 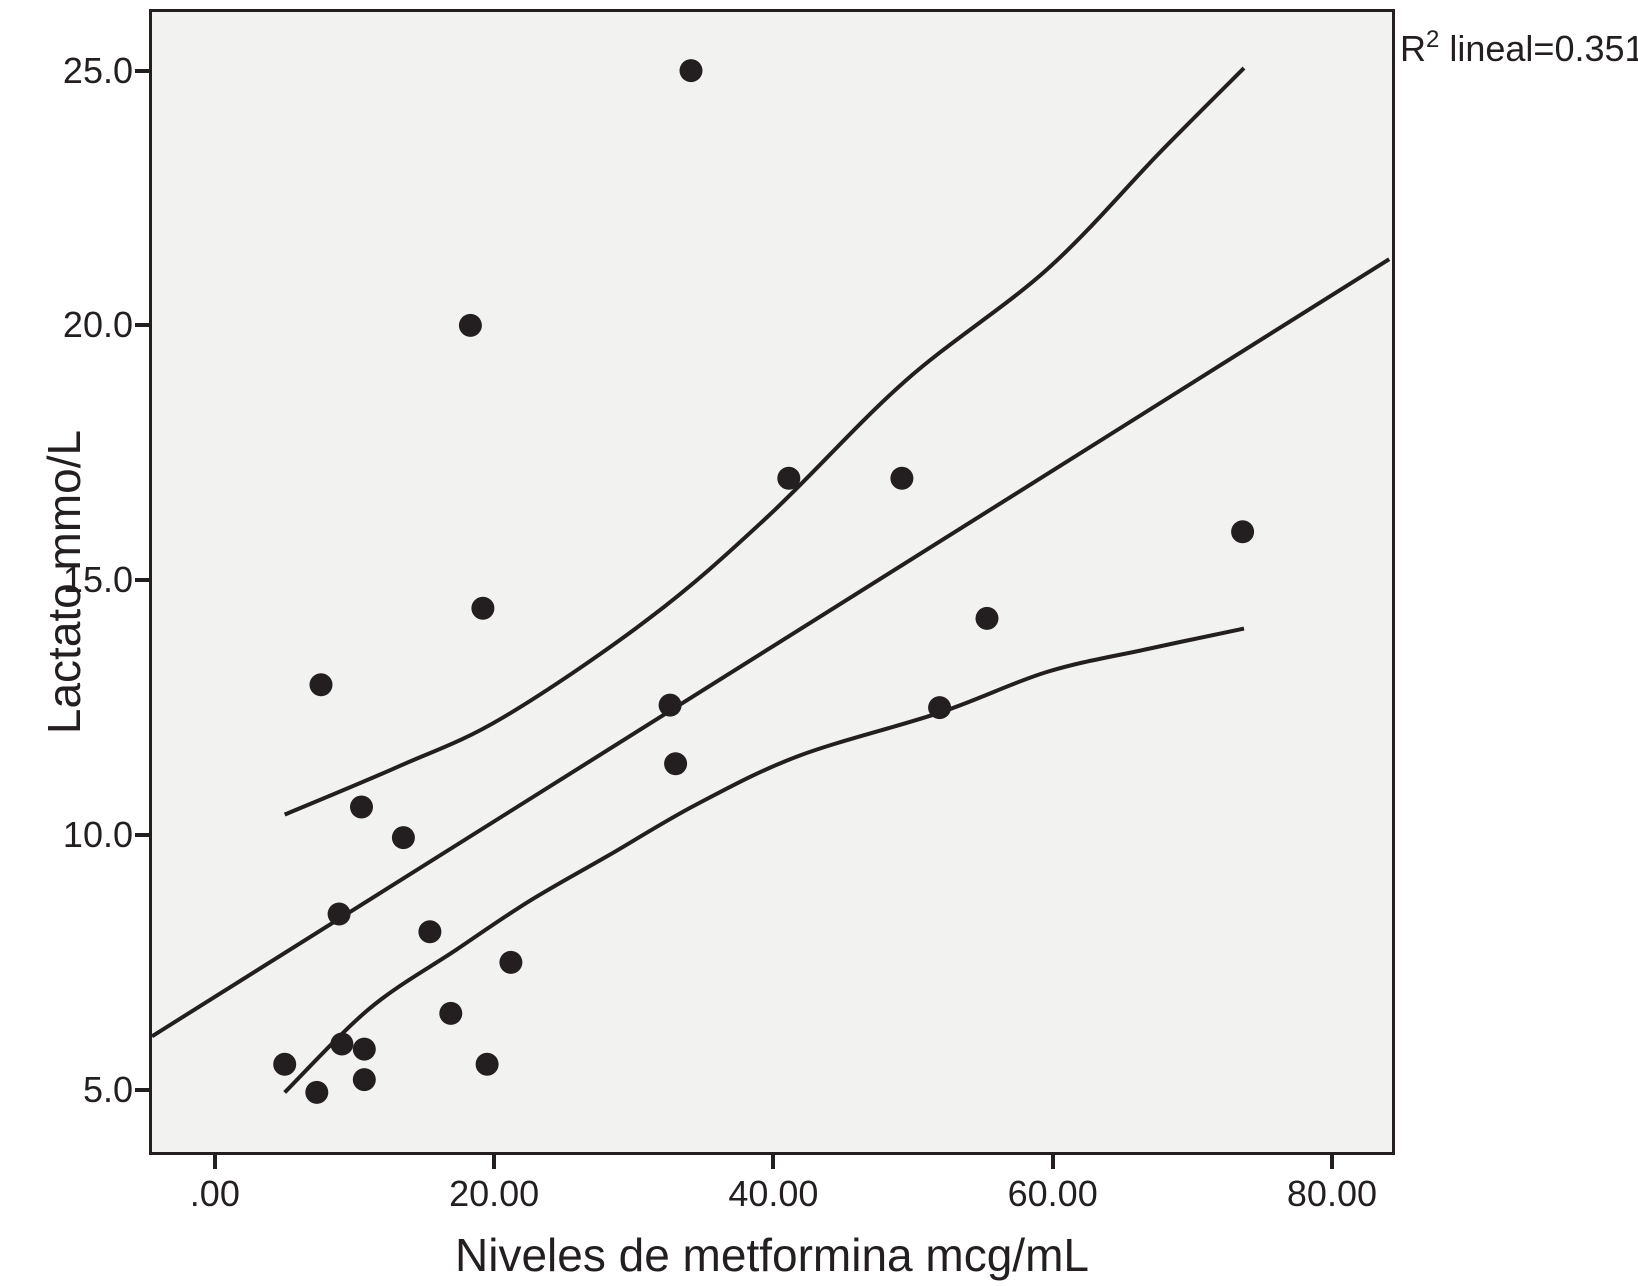 I want to click on x-tick-label: 80.00, so click(x=1331, y=1193).